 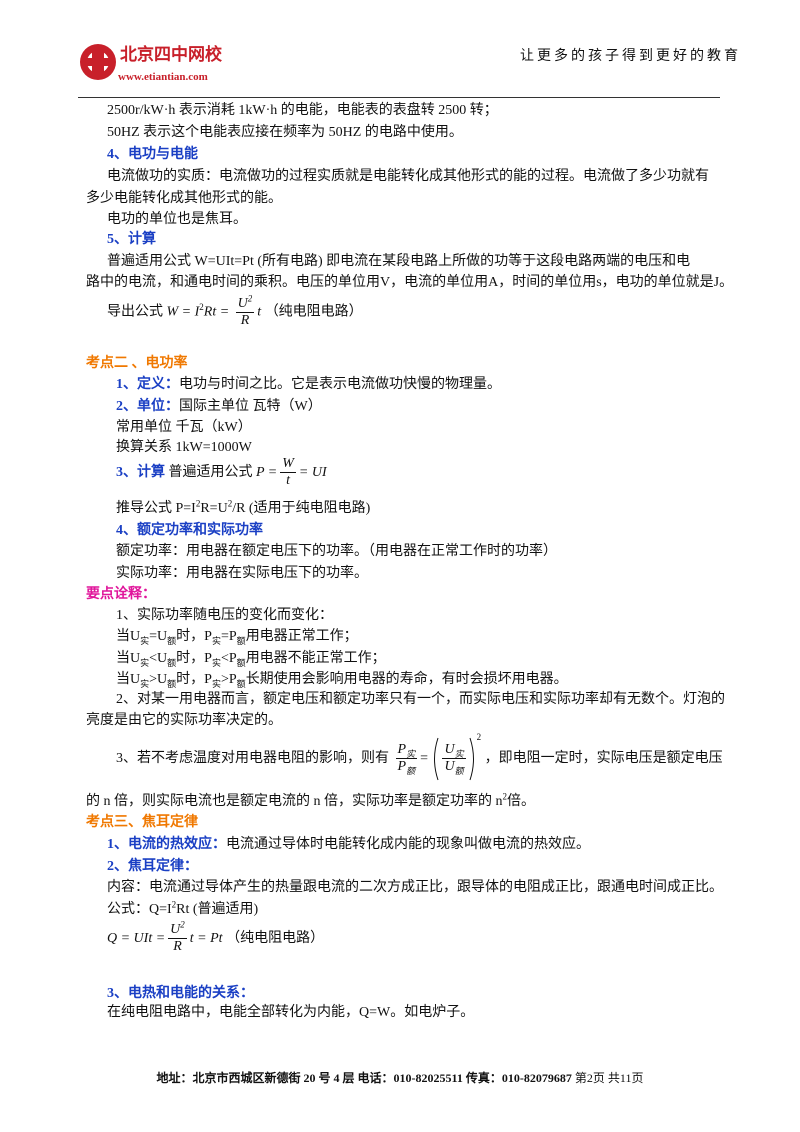 I want to click on text-run: R=U, so click(x=214, y=508).